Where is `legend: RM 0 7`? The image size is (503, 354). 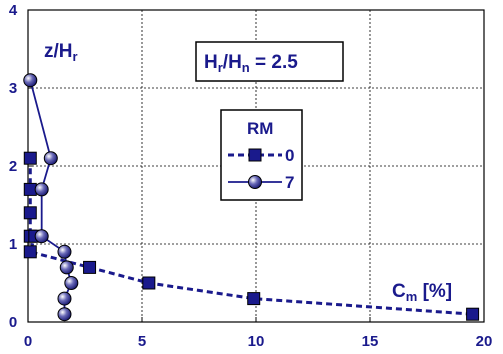
legend: RM 0 7 is located at coordinates (261, 155).